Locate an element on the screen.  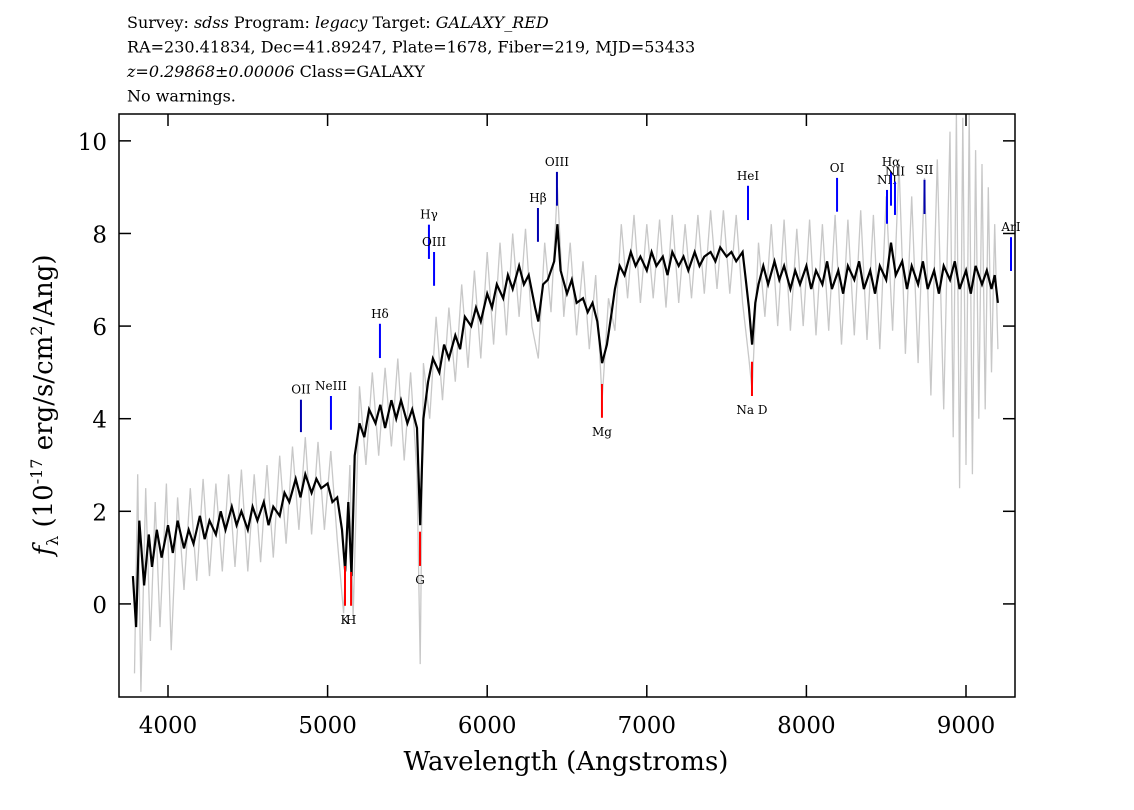
y-label-part: -17 is located at coordinates (36, 472).